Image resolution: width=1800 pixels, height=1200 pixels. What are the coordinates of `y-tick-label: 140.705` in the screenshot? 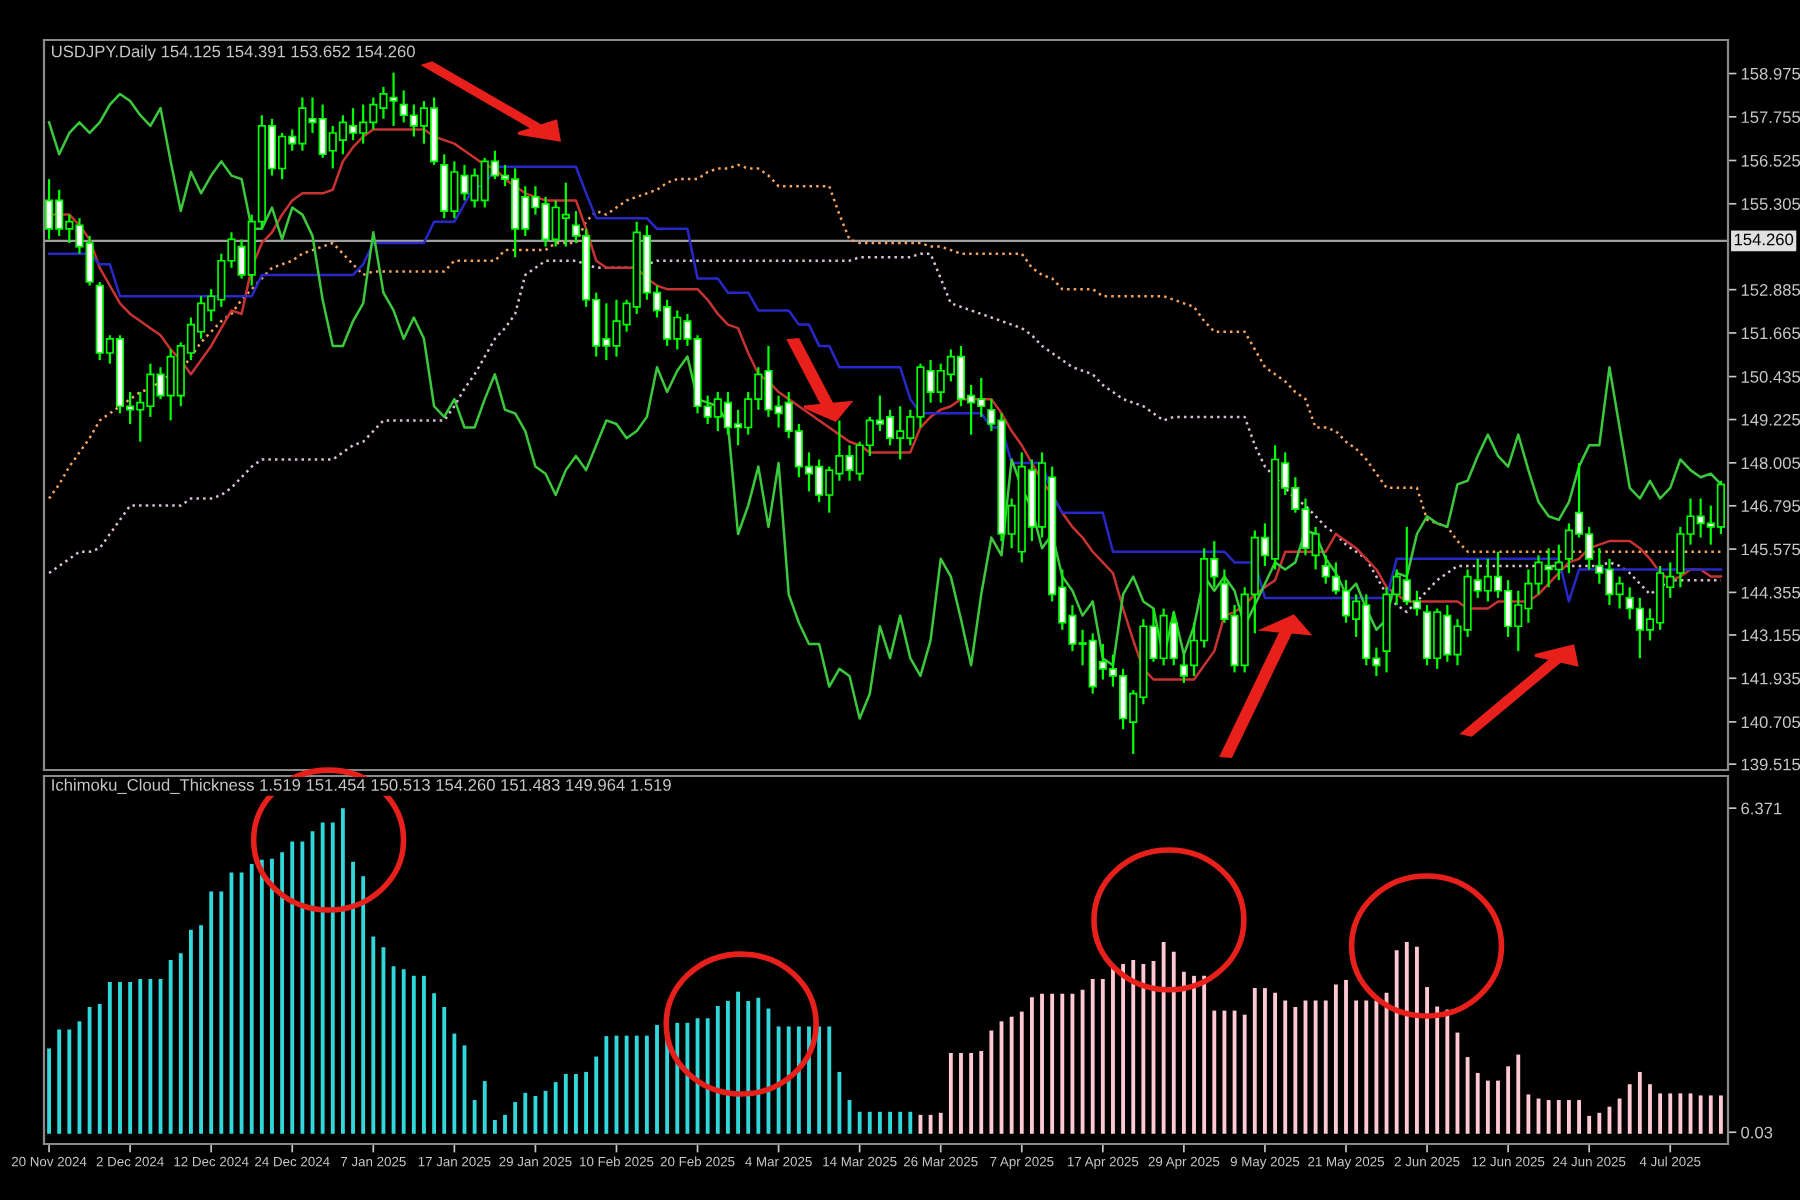 It's located at (1770, 722).